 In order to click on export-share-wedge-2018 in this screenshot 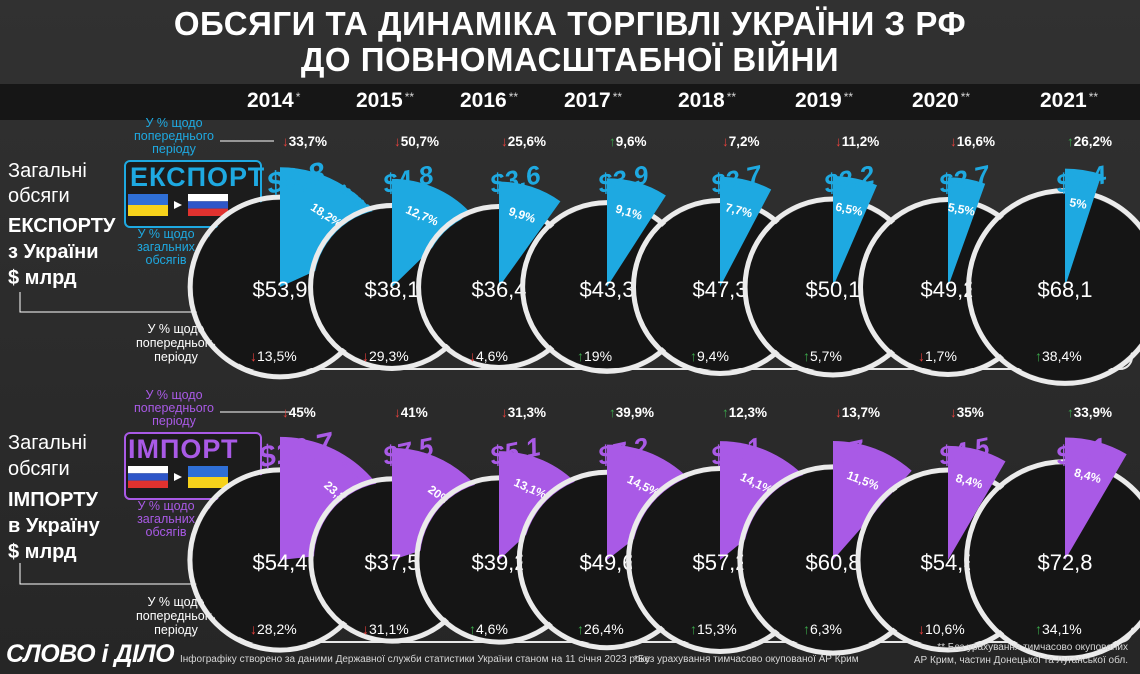, I will do `click(746, 231)`.